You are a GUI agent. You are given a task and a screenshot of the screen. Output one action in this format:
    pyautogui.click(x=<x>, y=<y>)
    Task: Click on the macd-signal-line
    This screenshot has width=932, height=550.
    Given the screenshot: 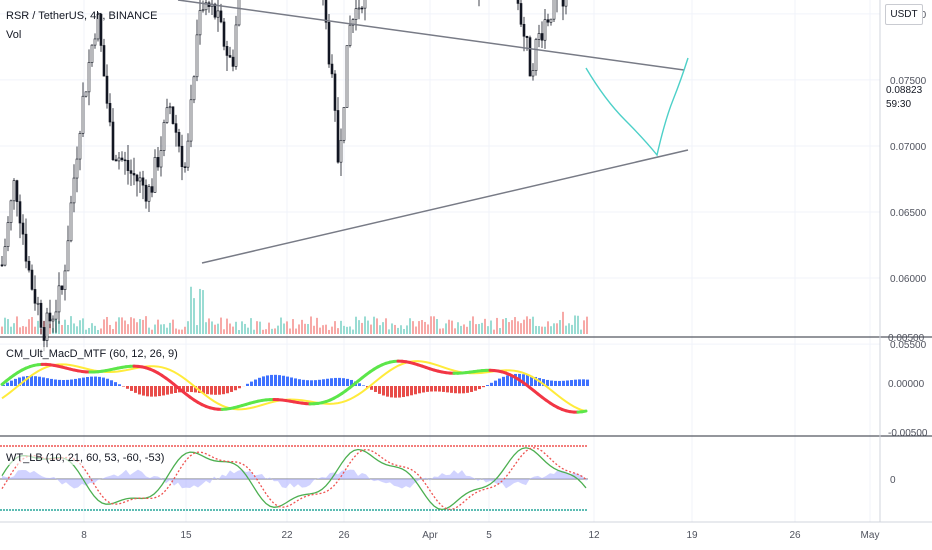 What is the action you would take?
    pyautogui.click(x=294, y=386)
    